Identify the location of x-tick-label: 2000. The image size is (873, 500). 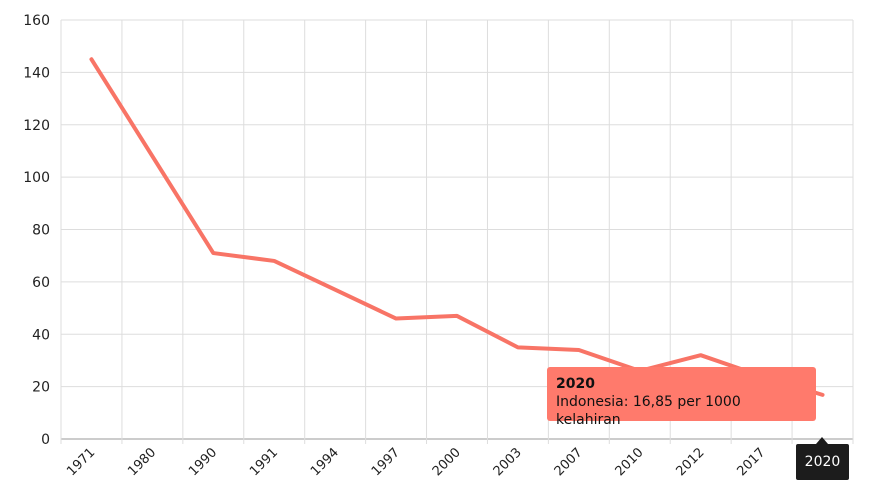
(447, 462).